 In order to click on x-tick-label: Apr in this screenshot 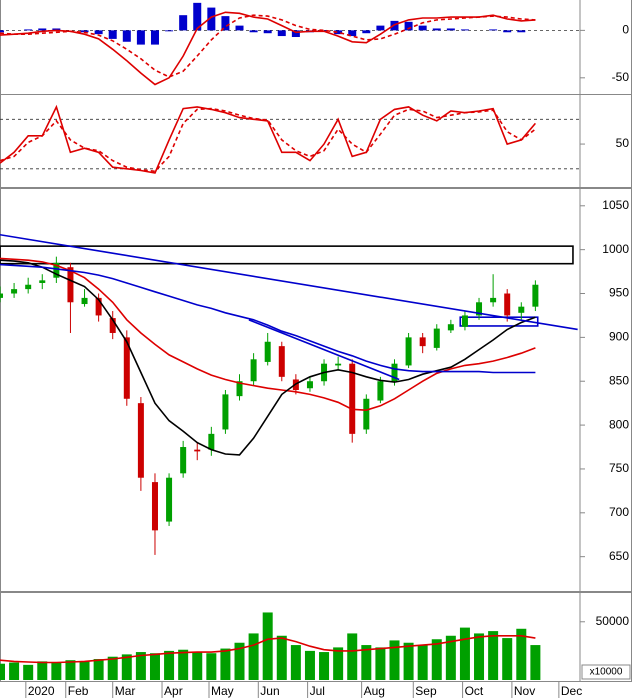, I will do `click(173, 691)`.